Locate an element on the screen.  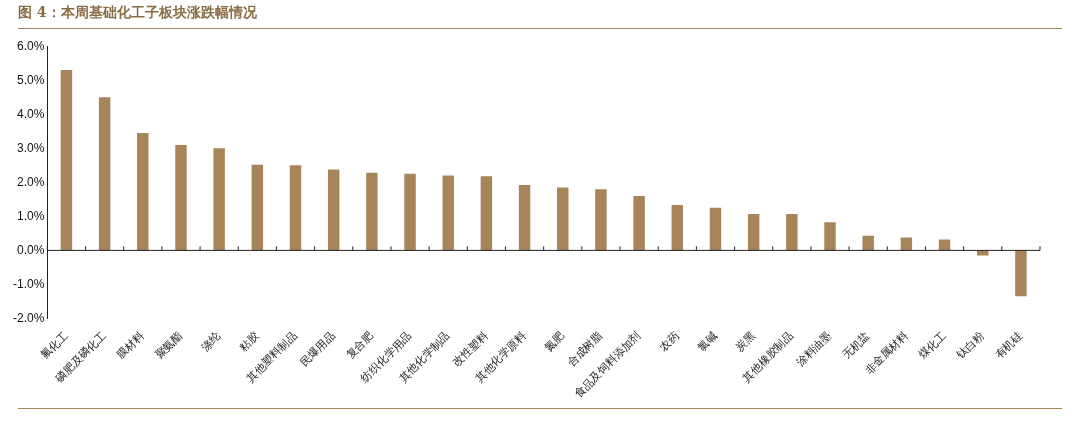
y-tick-label: 0.0% is located at coordinates (30, 249).